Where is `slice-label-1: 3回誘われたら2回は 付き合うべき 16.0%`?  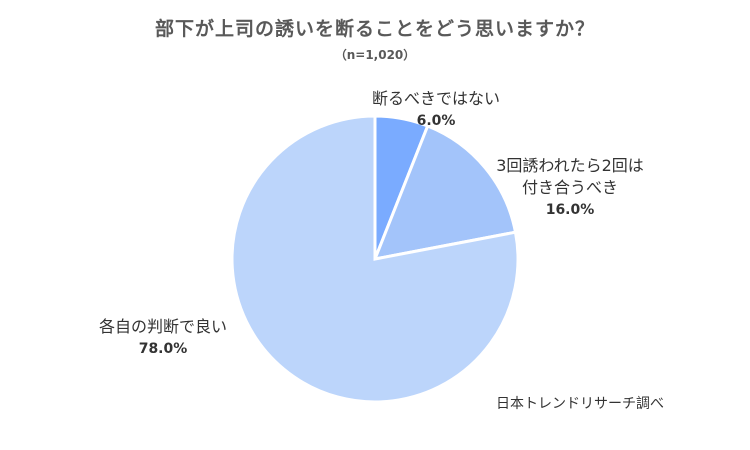
slice-label-1: 3回誘われたら2回は 付き合うべき 16.0% is located at coordinates (570, 188).